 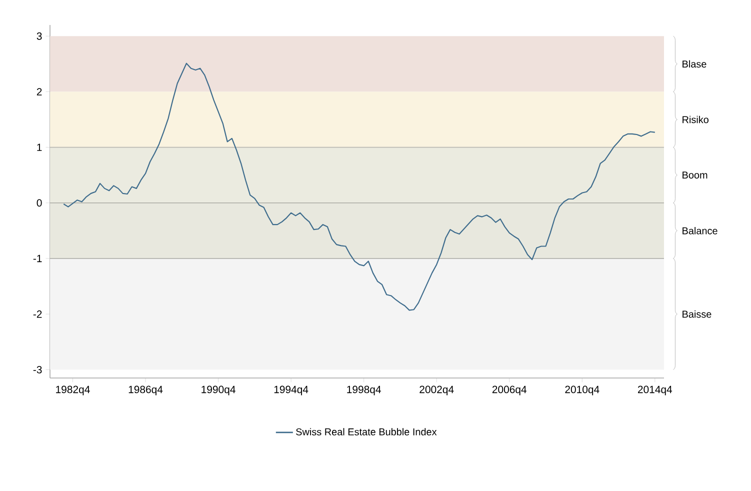 I want to click on x-tick-label: 1994q4, so click(x=291, y=391).